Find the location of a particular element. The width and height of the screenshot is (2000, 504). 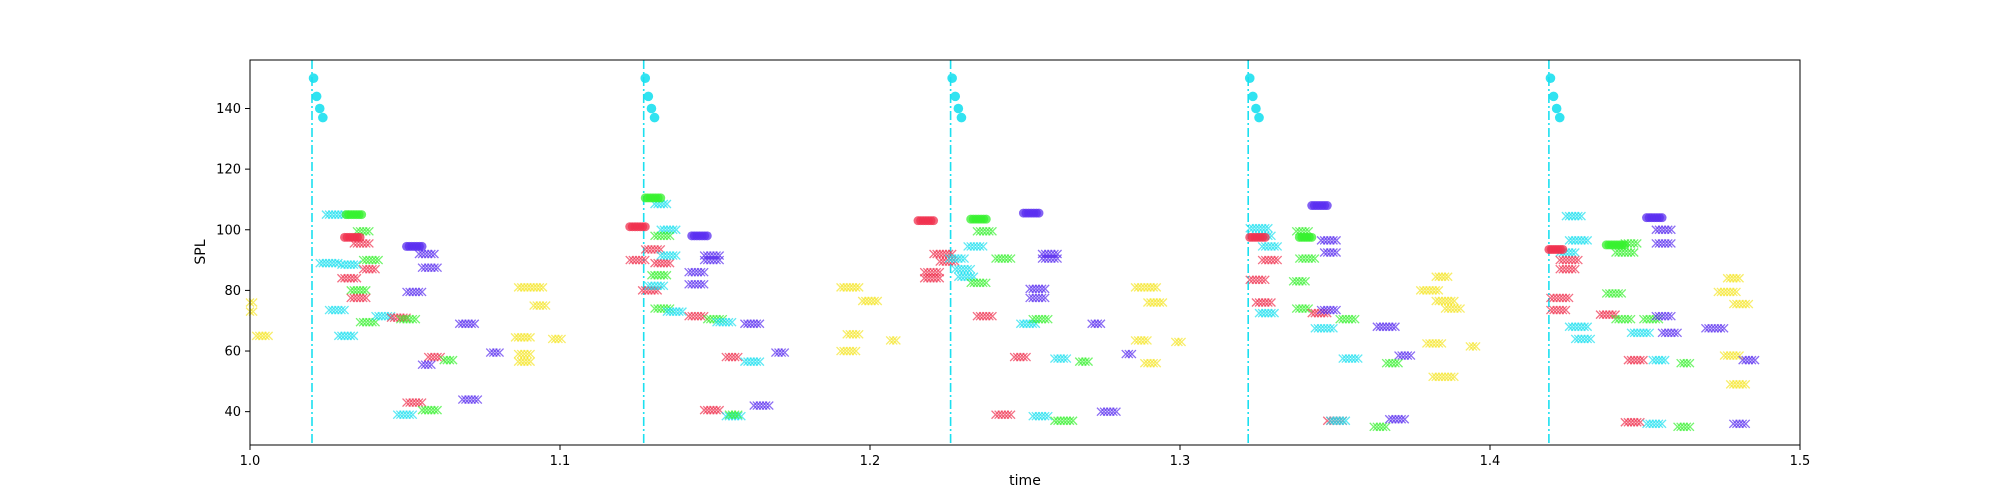

y-tick-label: 120 is located at coordinates (228, 170).